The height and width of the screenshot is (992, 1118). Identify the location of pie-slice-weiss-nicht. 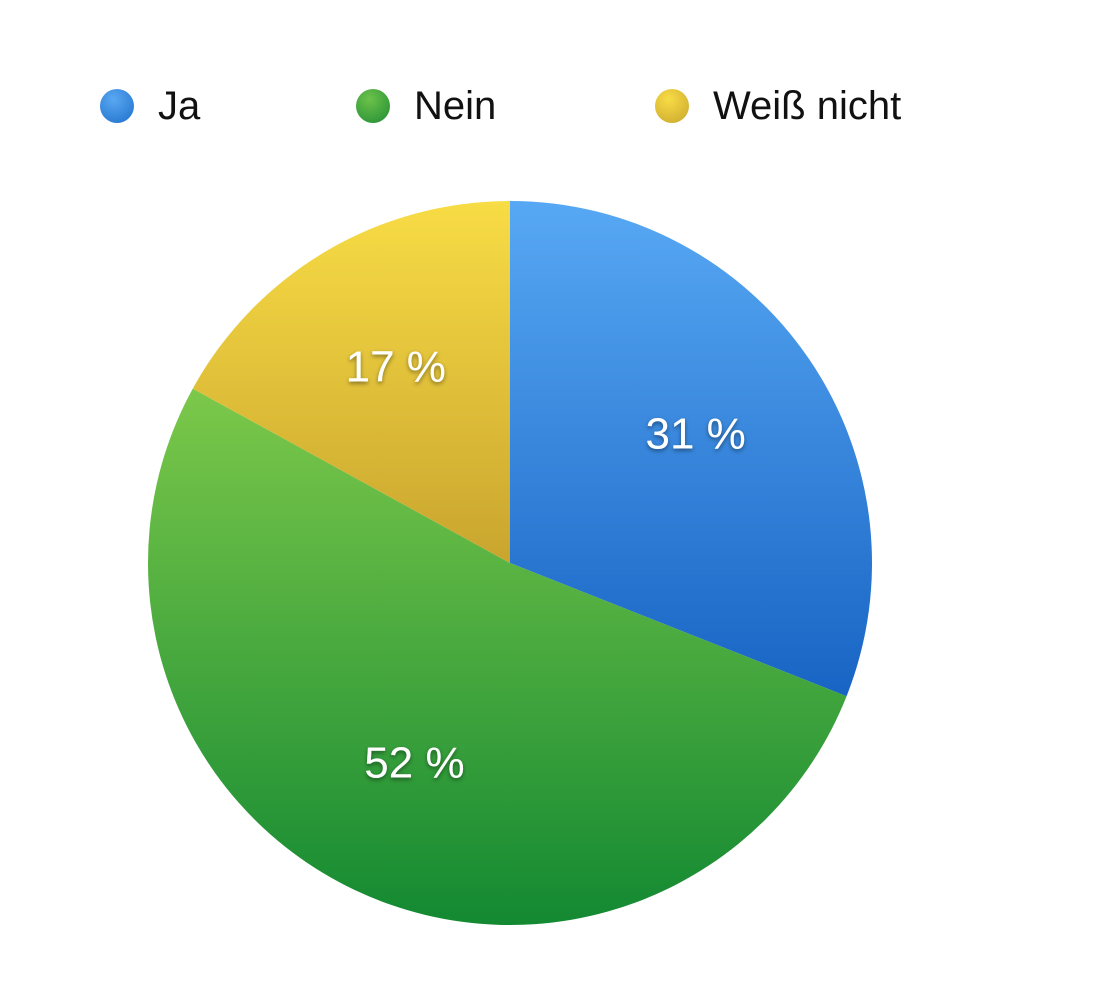
(351, 382).